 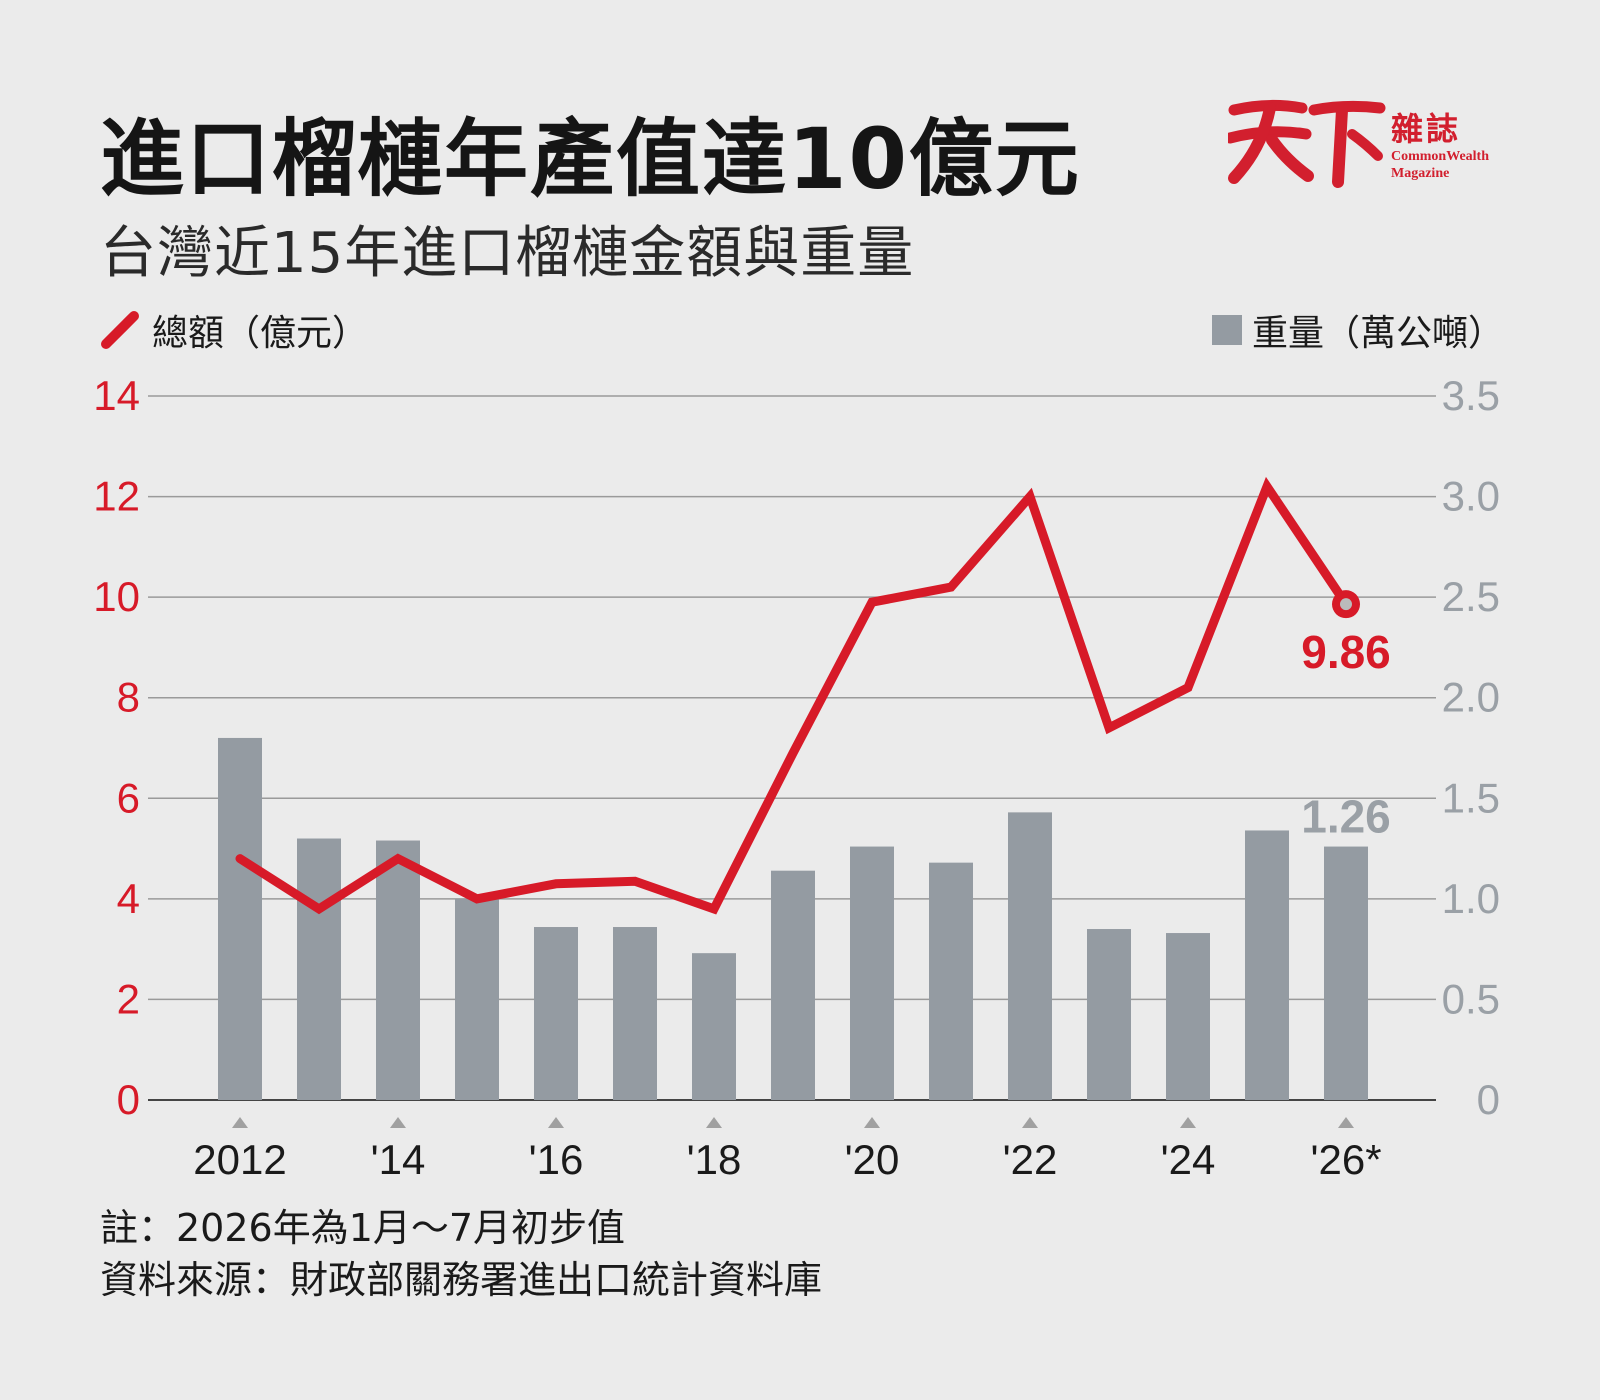 I want to click on right-axis-tick-label: 0, so click(x=1488, y=1099).